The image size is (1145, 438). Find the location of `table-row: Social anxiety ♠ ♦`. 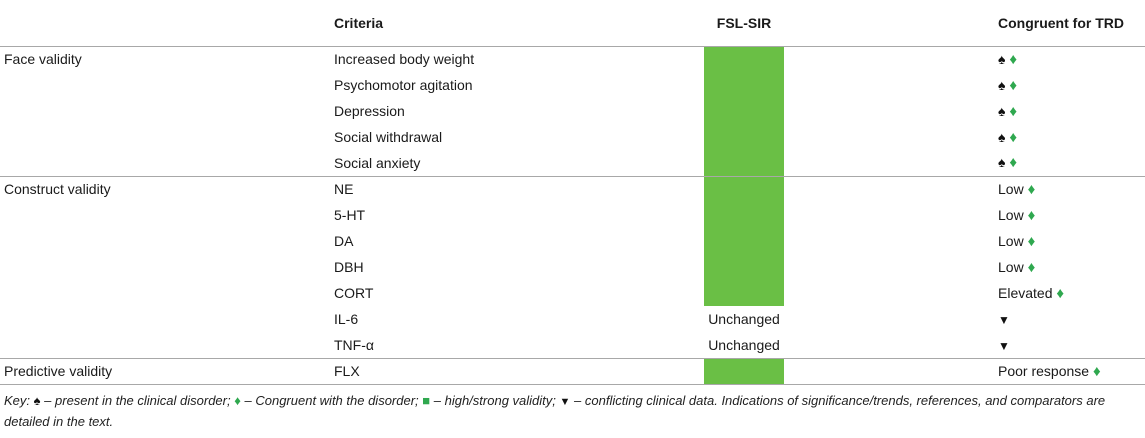

table-row: Social anxiety ♠ ♦ is located at coordinates (572, 163).